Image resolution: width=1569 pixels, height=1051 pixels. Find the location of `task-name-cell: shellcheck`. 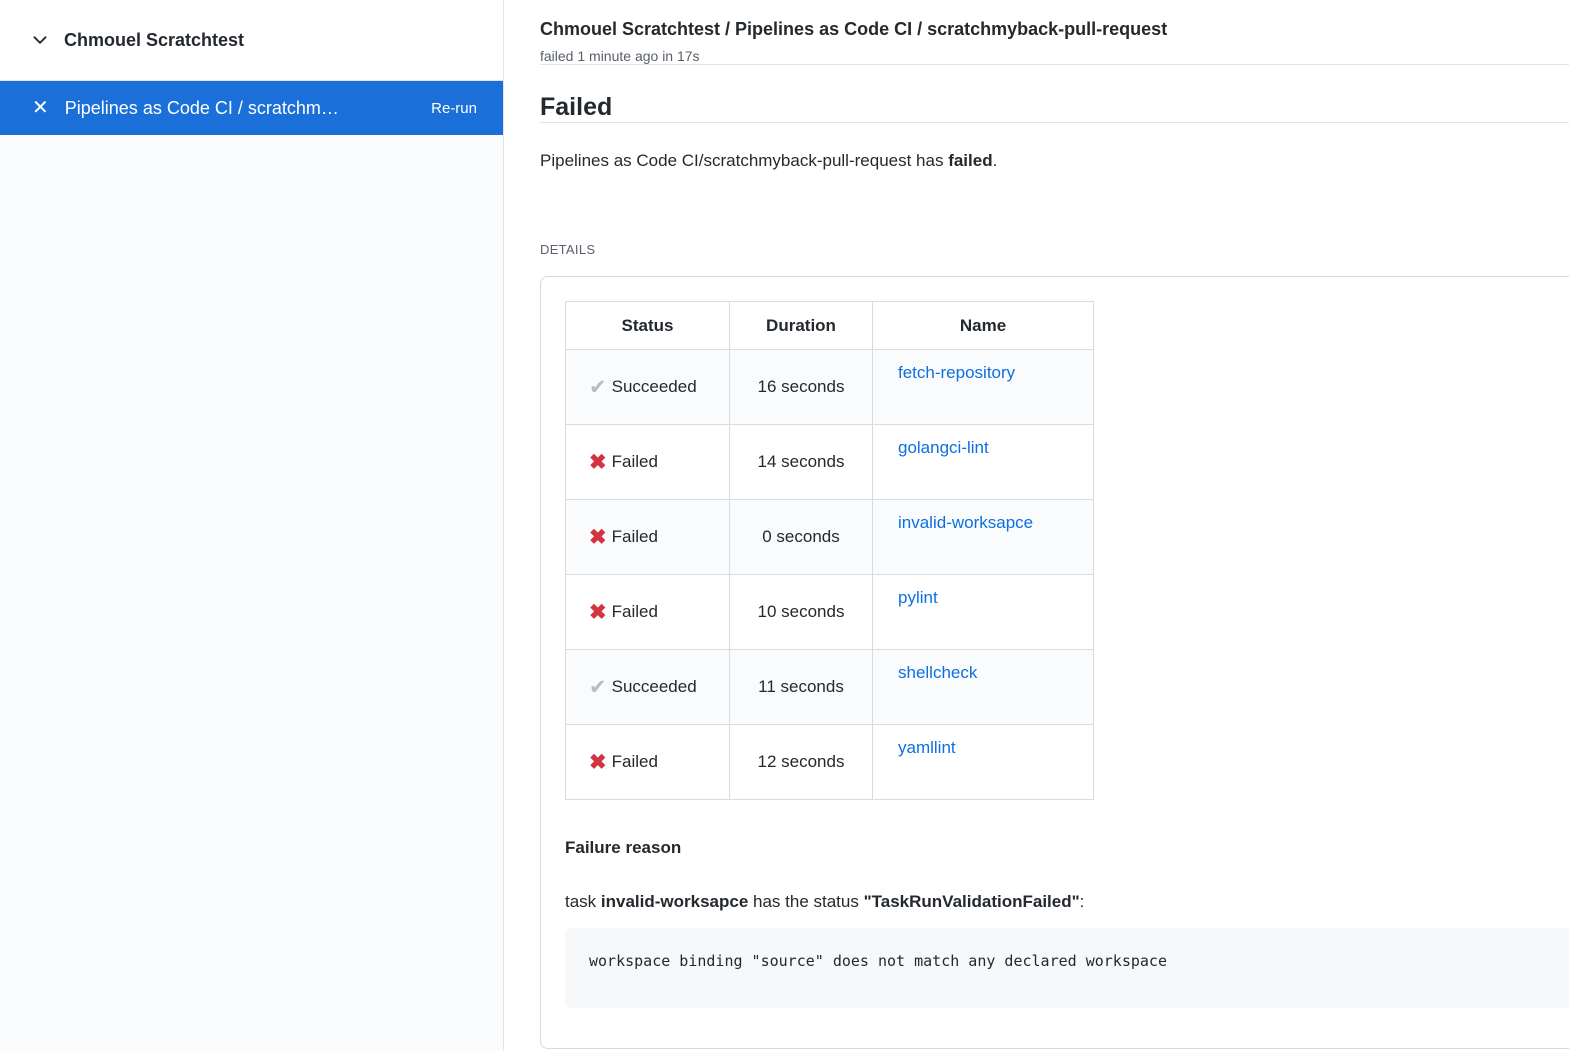

task-name-cell: shellcheck is located at coordinates (983, 687).